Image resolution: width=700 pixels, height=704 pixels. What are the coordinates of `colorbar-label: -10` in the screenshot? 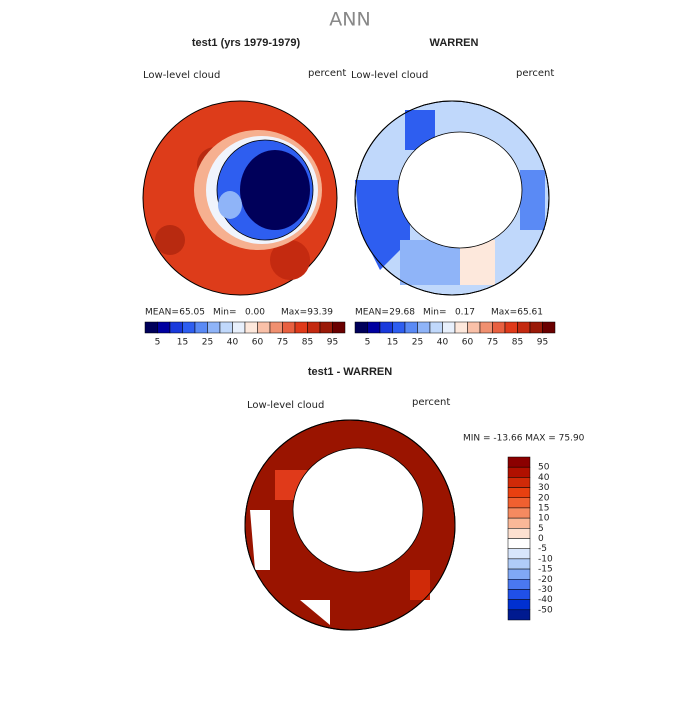 It's located at (545, 559).